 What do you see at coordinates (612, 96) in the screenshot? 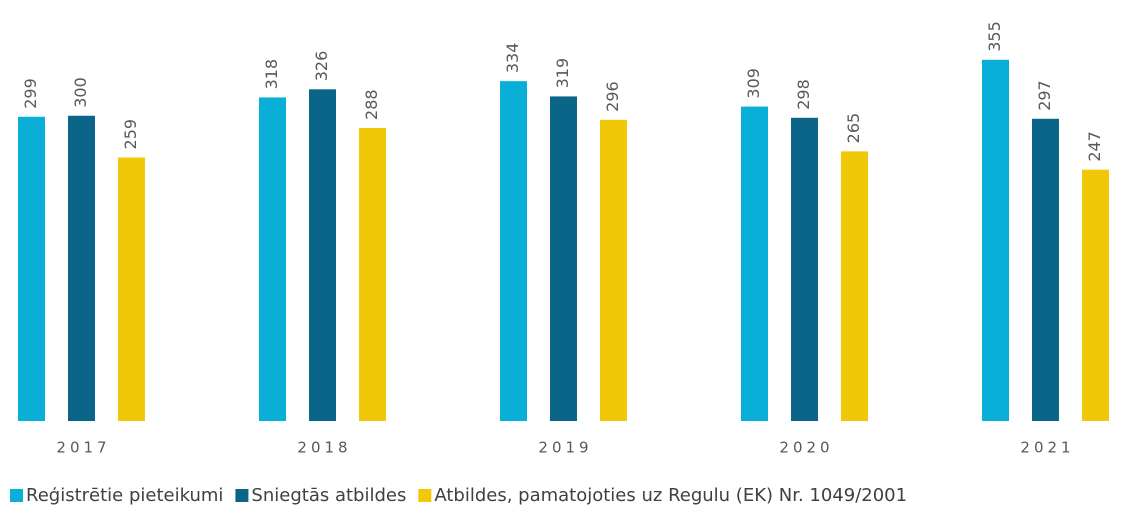
I see `value-label: 296` at bounding box center [612, 96].